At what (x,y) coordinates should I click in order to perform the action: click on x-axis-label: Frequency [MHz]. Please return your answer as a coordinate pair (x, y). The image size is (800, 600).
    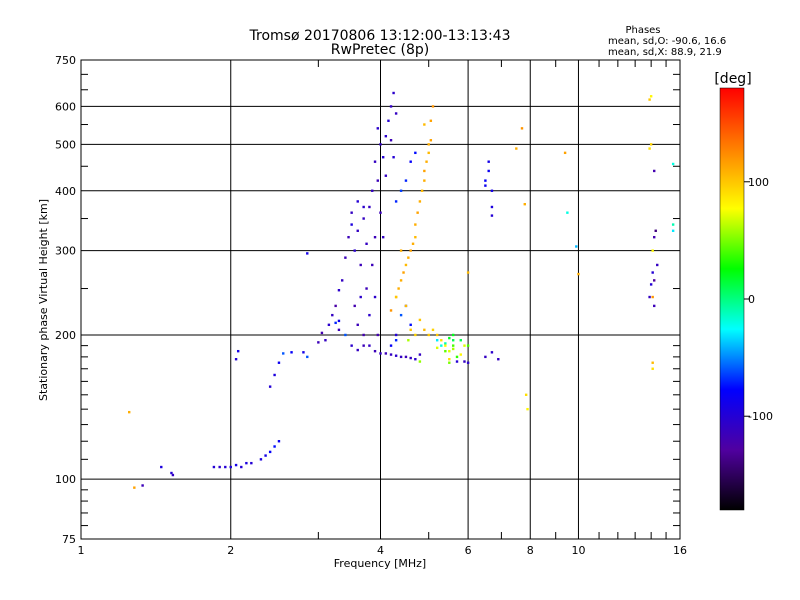
    Looking at the image, I should click on (380, 563).